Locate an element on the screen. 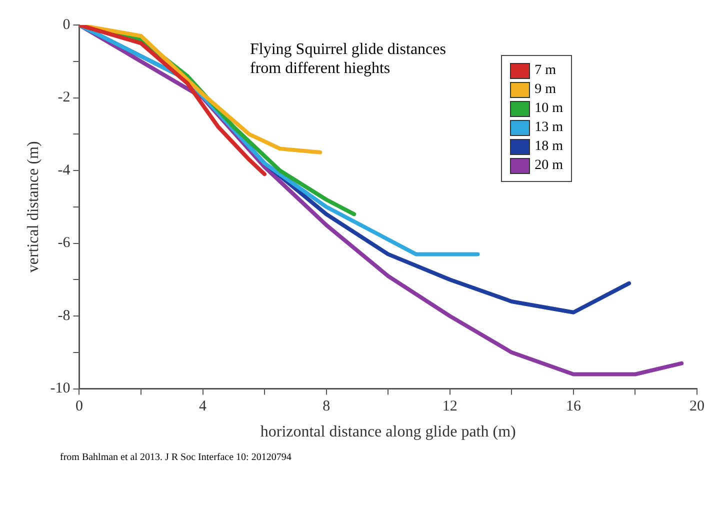 The width and height of the screenshot is (722, 531). legend-label: 10 m is located at coordinates (548, 109).